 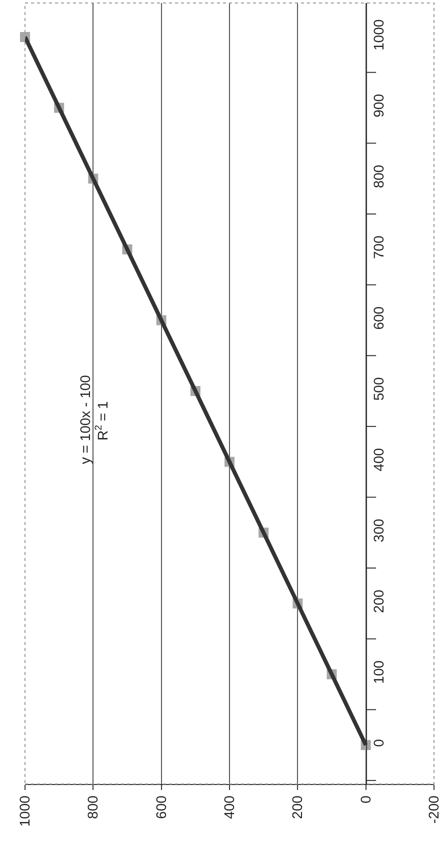 What do you see at coordinates (365, 799) in the screenshot?
I see `x-tick-label: 0` at bounding box center [365, 799].